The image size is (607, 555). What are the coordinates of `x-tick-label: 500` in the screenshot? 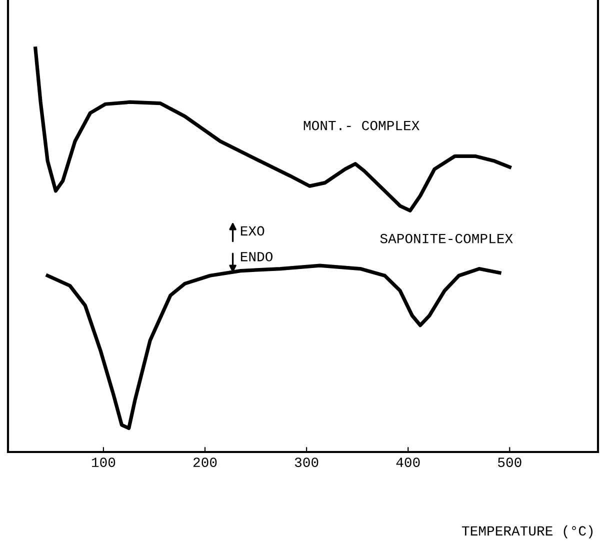 It's located at (510, 463).